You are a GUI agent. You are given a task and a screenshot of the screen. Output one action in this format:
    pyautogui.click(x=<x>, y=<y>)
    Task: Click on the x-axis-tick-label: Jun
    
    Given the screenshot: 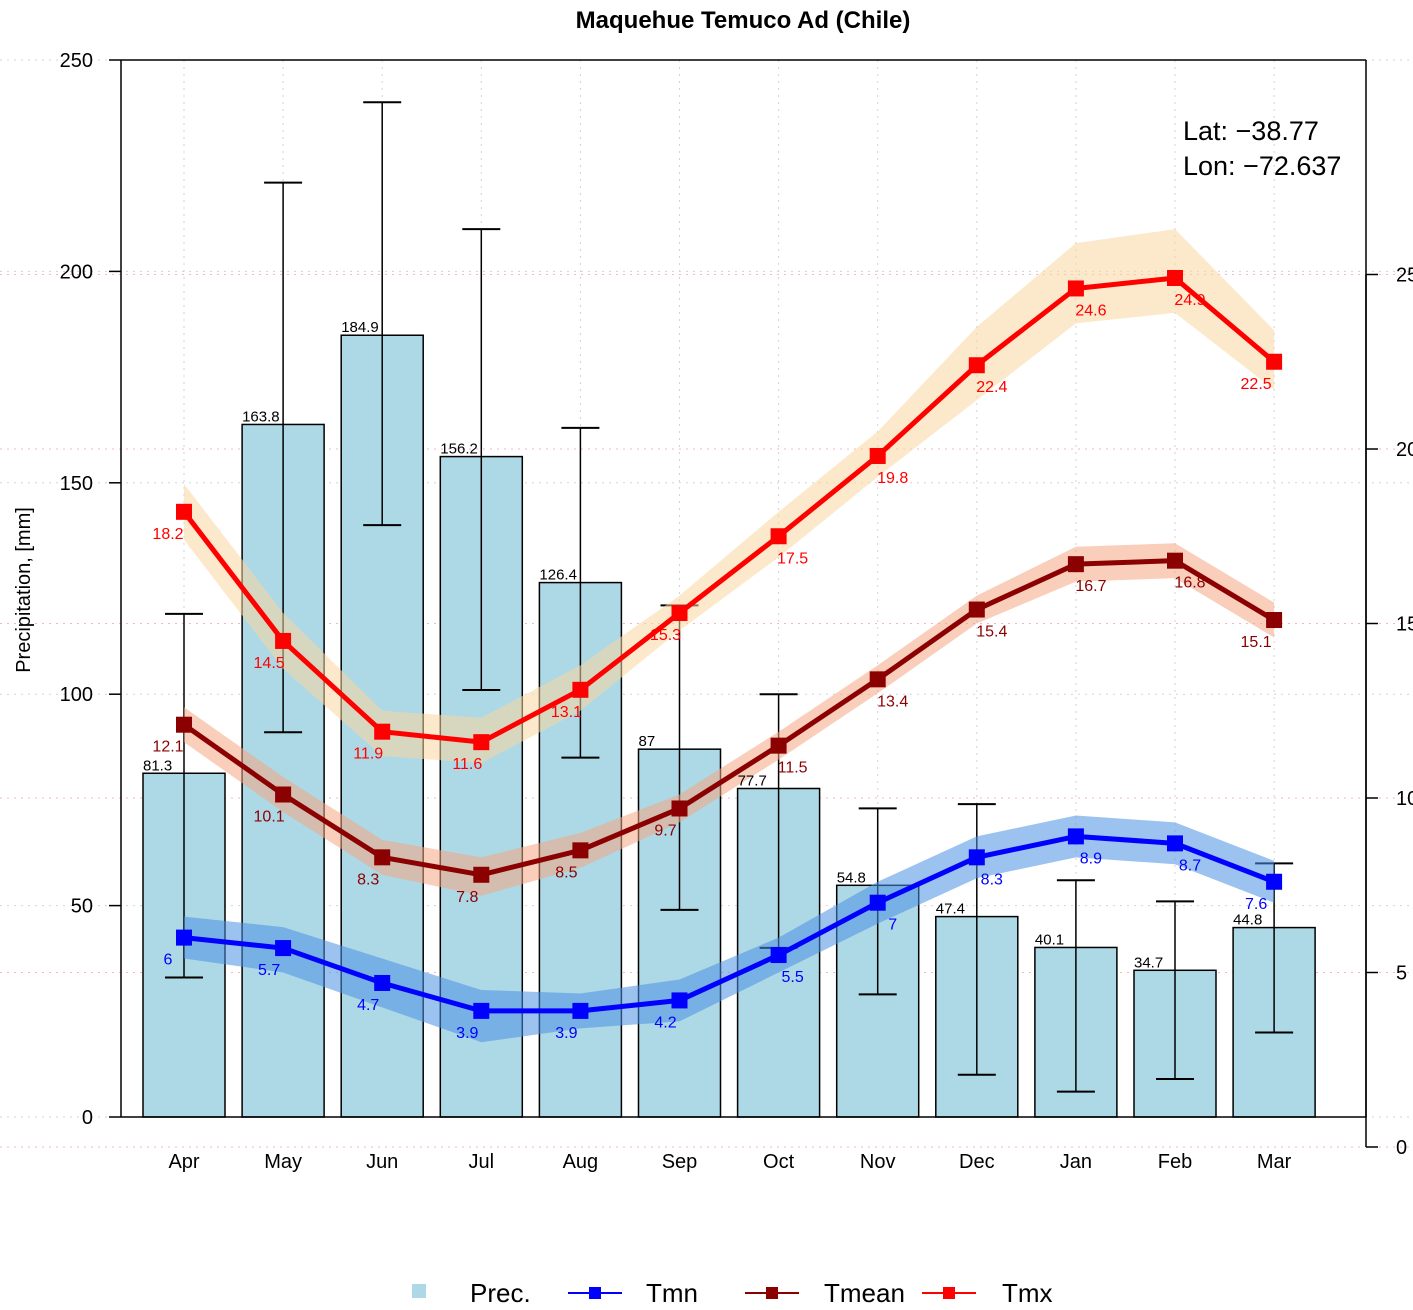 What is the action you would take?
    pyautogui.click(x=382, y=1162)
    